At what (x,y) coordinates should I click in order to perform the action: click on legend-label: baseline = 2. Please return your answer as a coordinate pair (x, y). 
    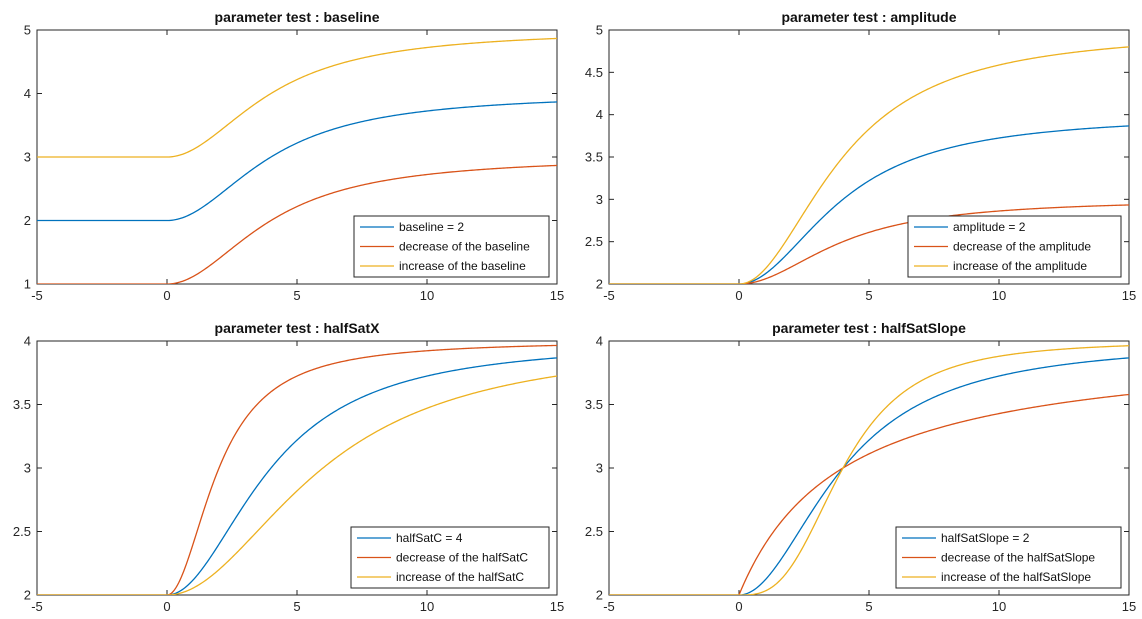
    Looking at the image, I should click on (431, 227).